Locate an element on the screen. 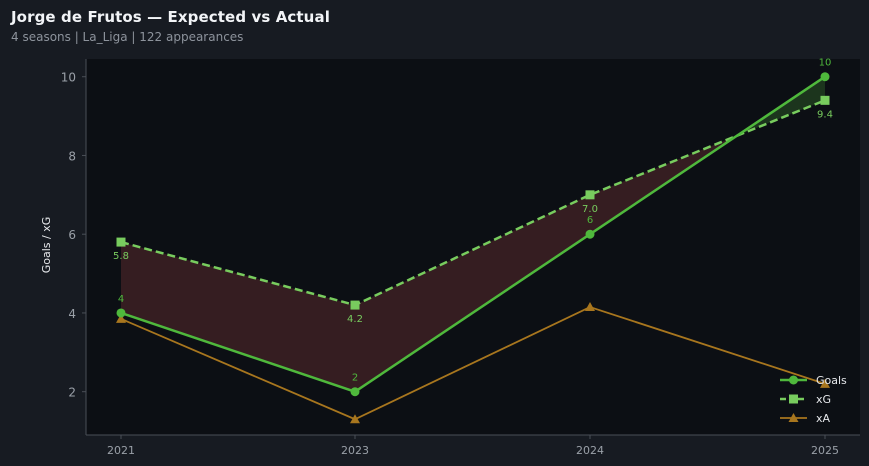 The image size is (869, 466). goals-label-2021: 4 is located at coordinates (121, 299).